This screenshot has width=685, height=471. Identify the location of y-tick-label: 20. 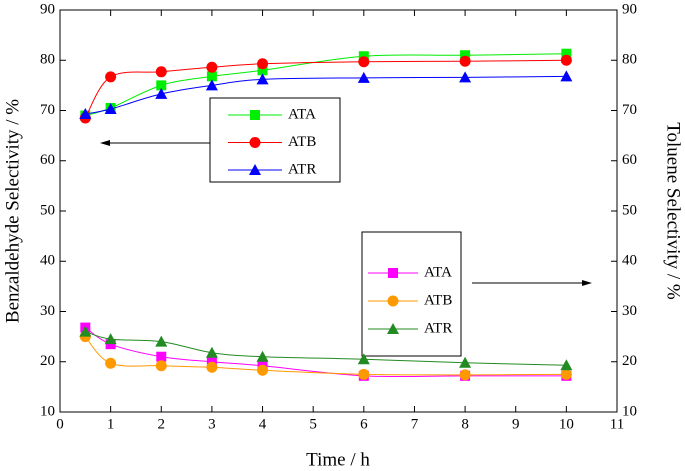
(47, 361).